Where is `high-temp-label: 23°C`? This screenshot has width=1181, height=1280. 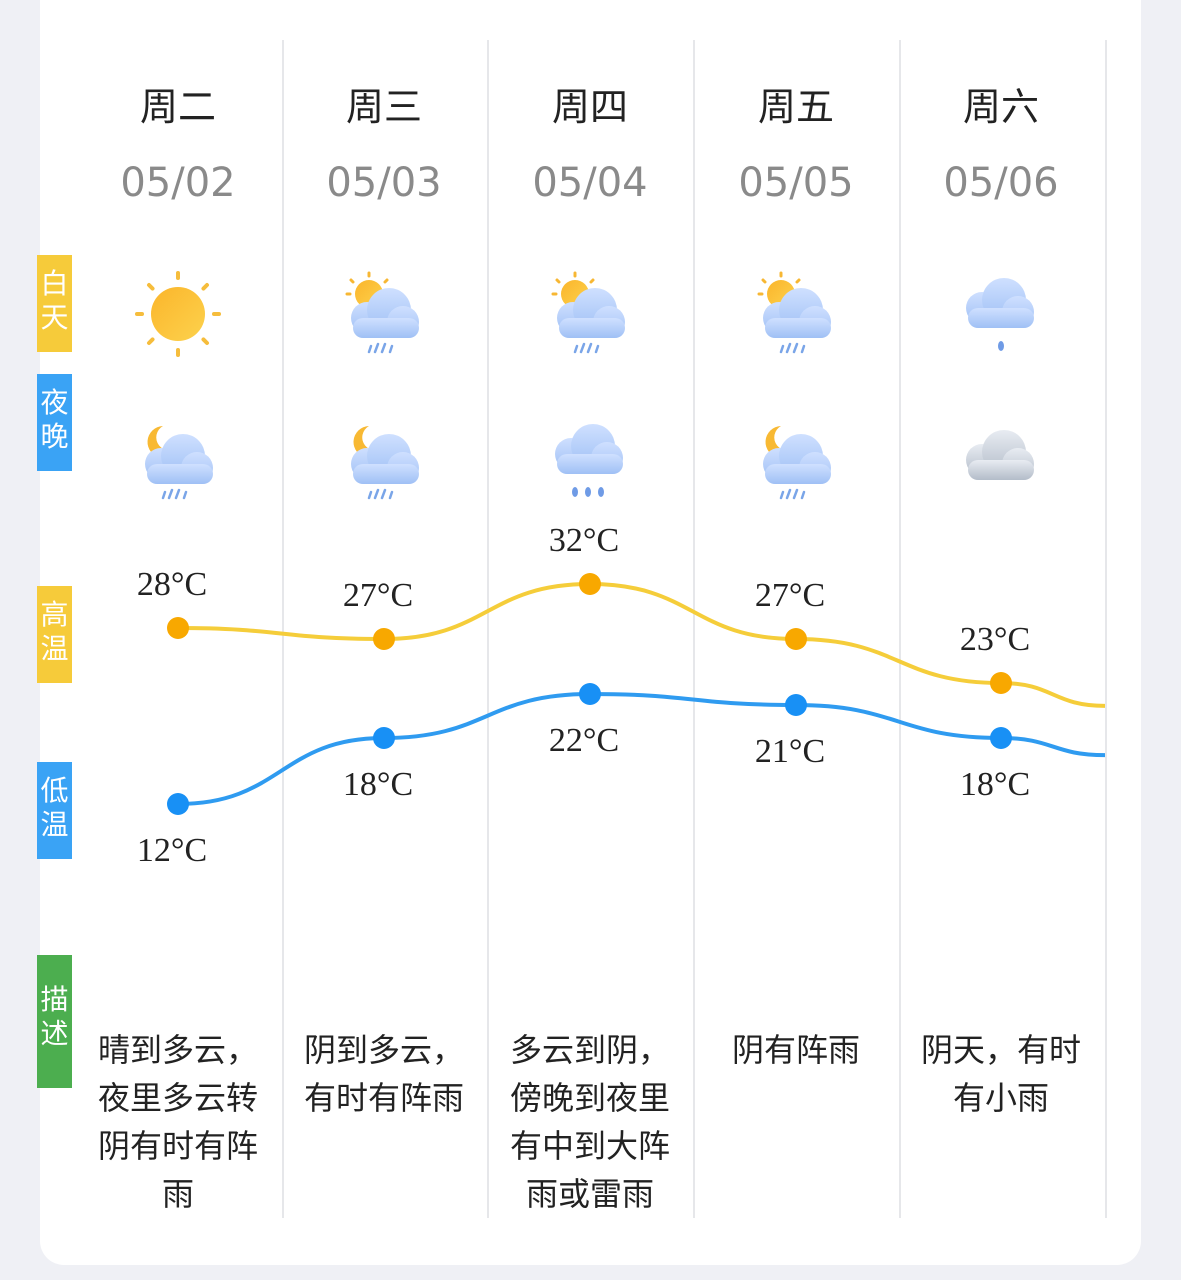
high-temp-label: 23°C is located at coordinates (995, 639).